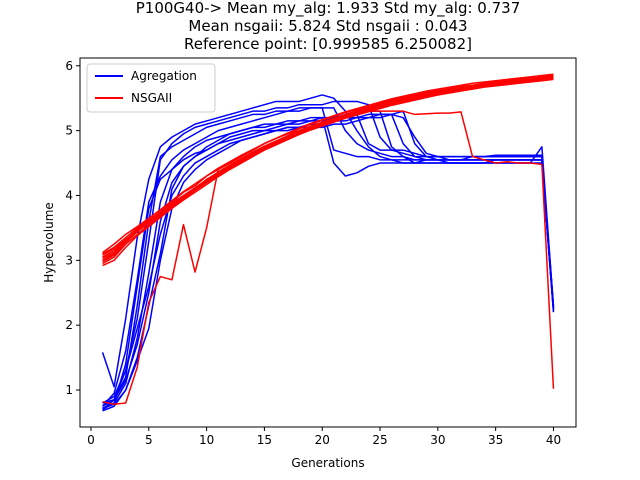 The width and height of the screenshot is (640, 480). I want to click on x-tick-label: 20, so click(322, 440).